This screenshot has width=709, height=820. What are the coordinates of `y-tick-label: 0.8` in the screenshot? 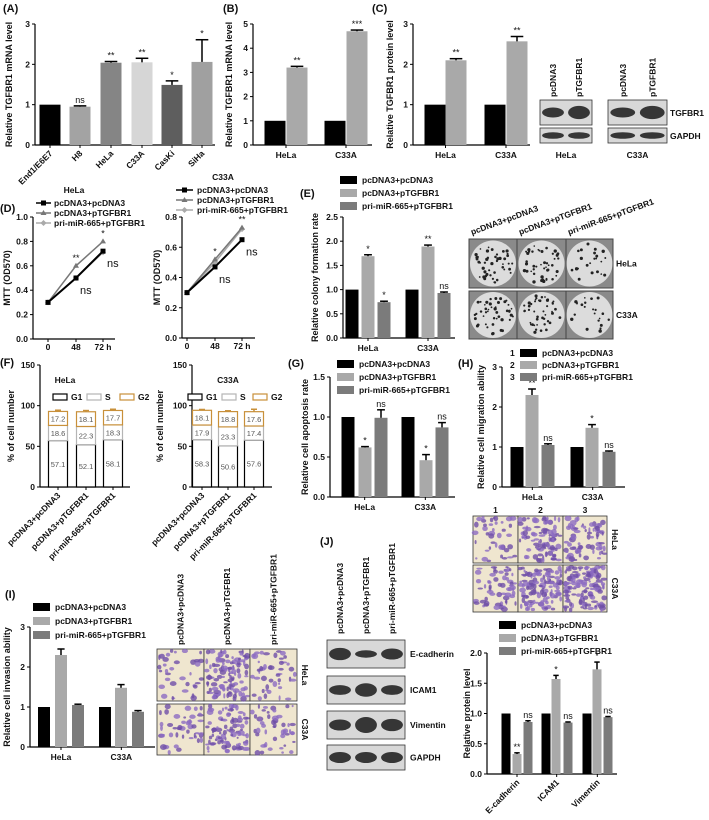 It's located at (22, 241).